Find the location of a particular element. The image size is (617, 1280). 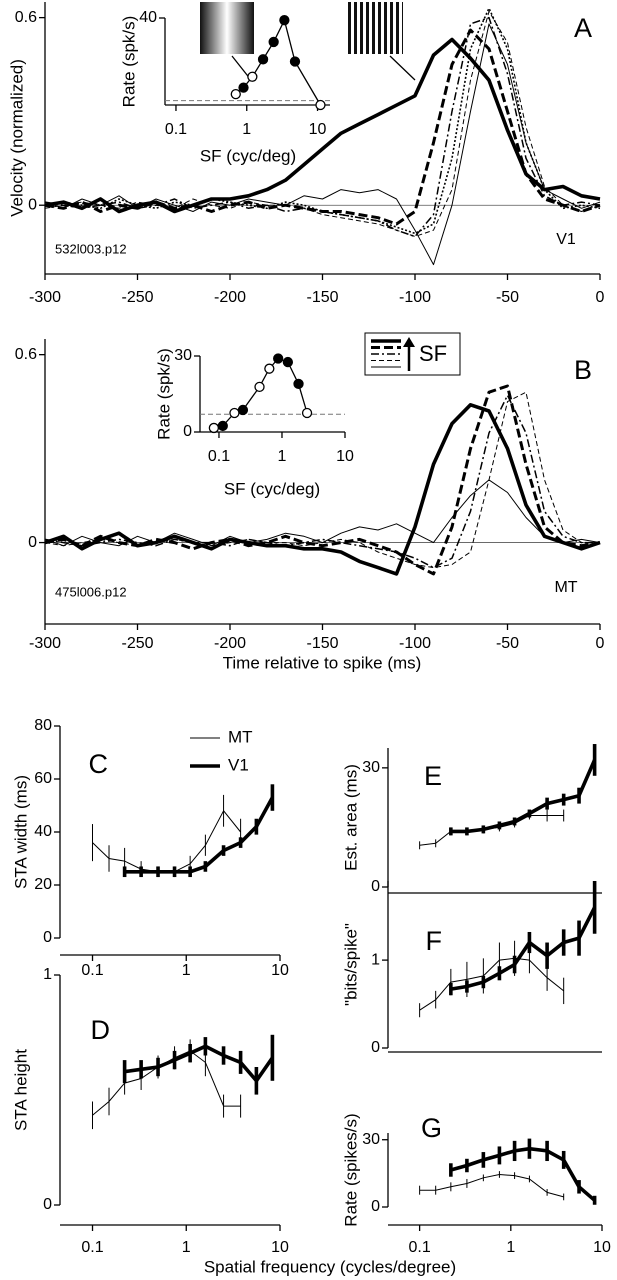

file-label: 532l003.p12 is located at coordinates (91, 248).